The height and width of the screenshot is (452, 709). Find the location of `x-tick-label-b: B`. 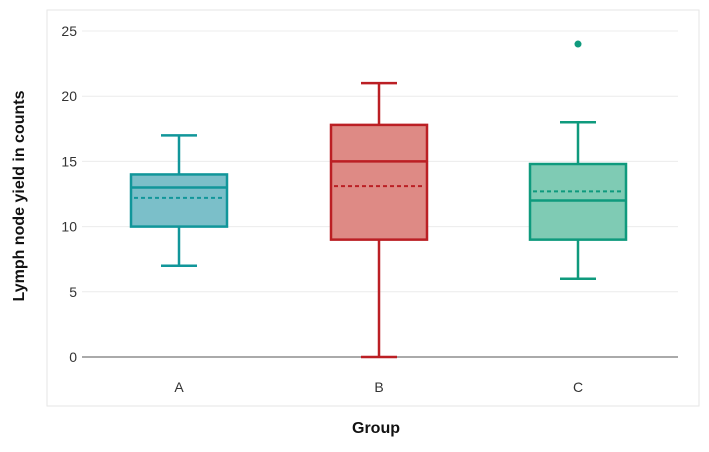

x-tick-label-b: B is located at coordinates (378, 387).